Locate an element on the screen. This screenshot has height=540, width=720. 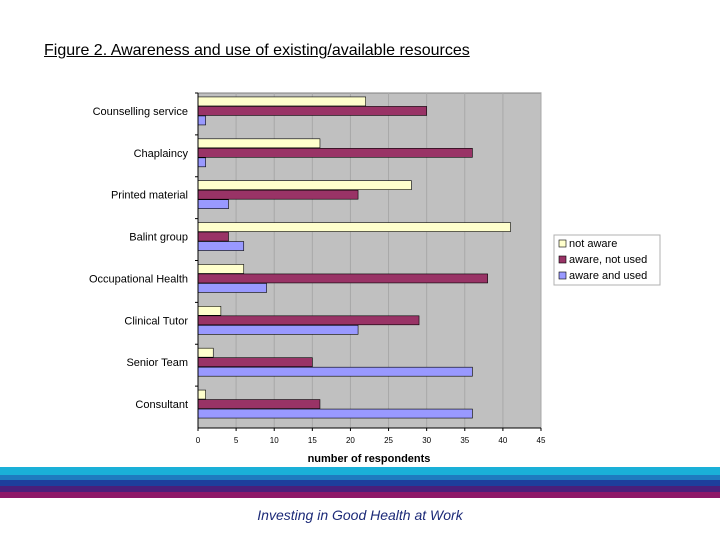
category-label: Chaplaincy is located at coordinates (161, 154).